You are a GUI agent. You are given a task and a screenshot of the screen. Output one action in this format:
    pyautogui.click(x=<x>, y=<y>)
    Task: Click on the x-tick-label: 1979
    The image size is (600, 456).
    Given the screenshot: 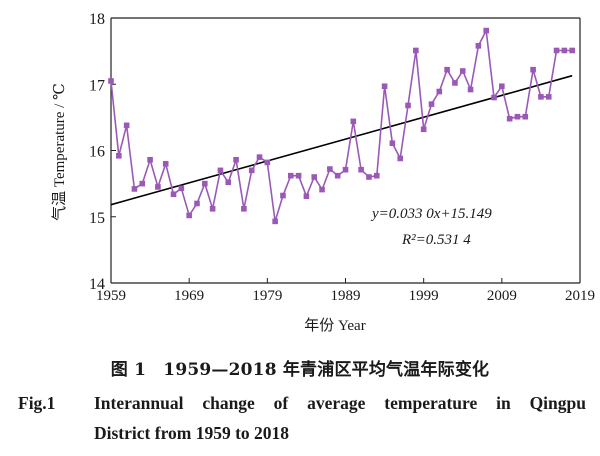 What is the action you would take?
    pyautogui.click(x=267, y=296)
    